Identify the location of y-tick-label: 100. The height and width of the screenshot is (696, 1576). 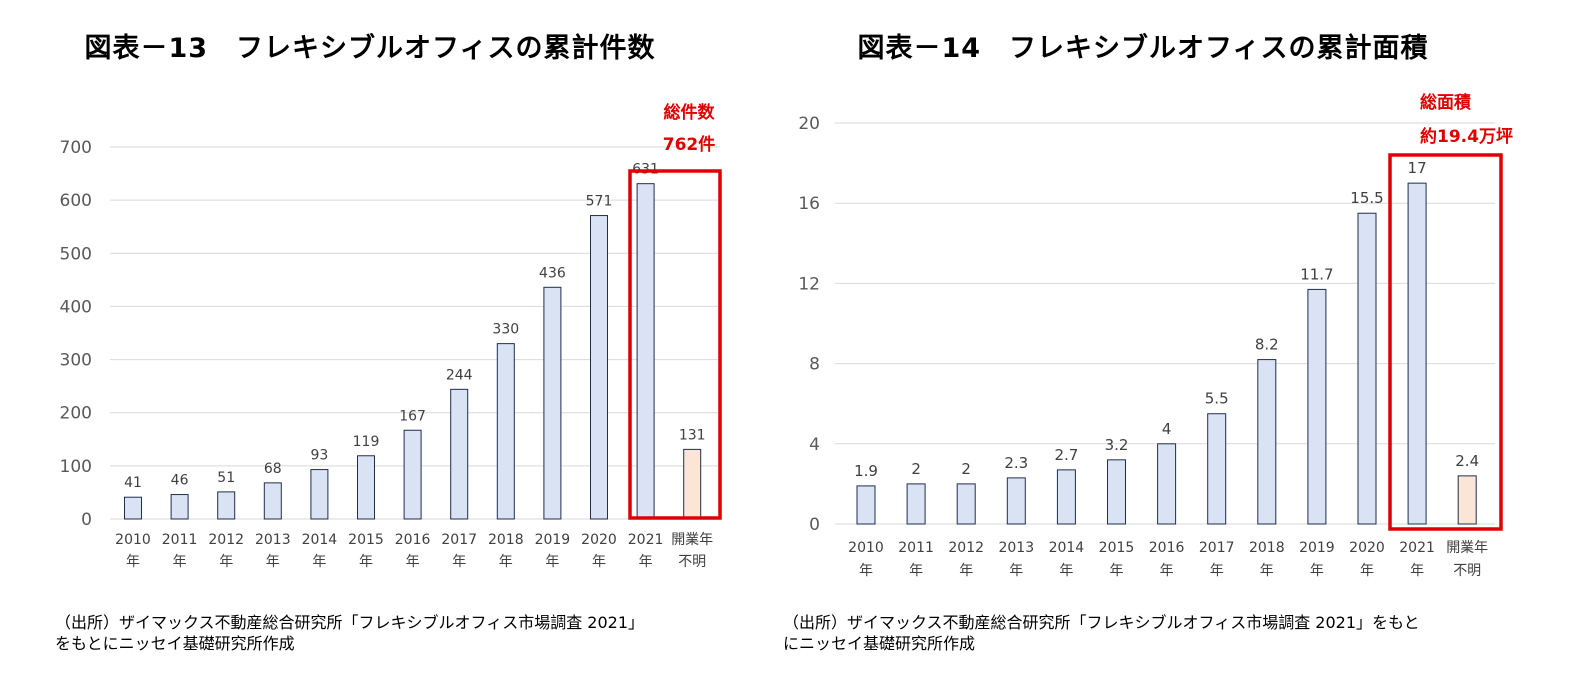
(76, 467).